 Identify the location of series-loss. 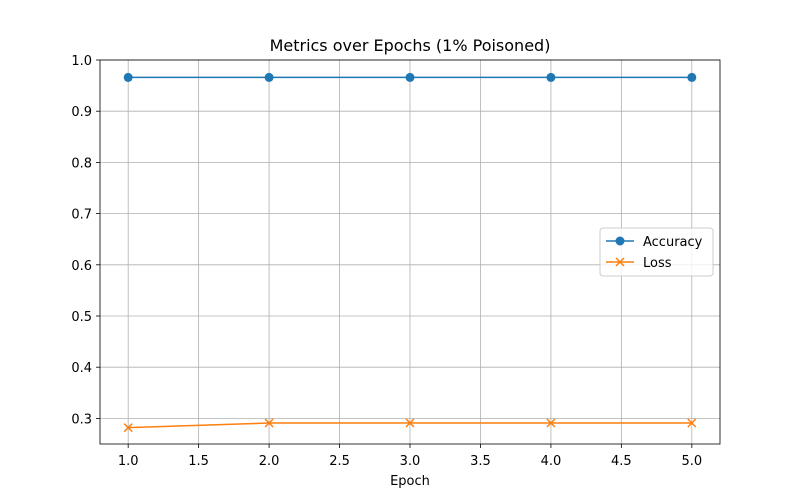
(410, 425).